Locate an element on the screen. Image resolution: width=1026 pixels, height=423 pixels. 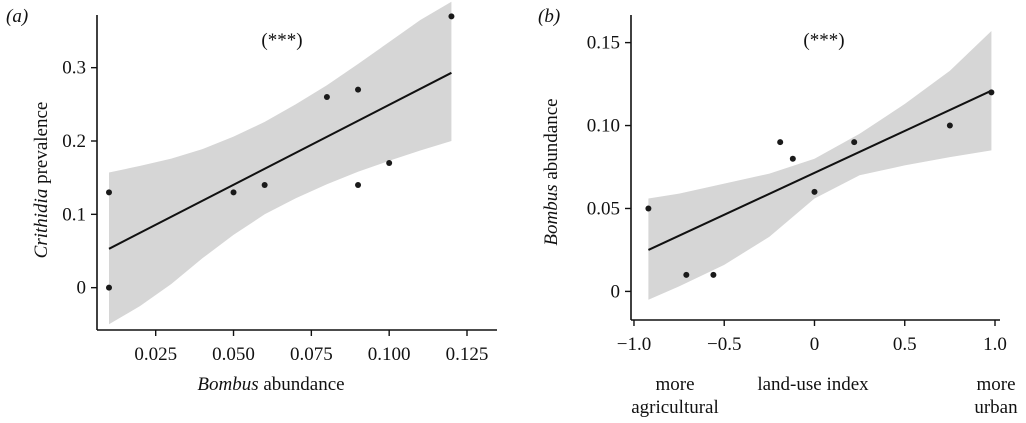
panel-a-y-tick-label: 0.2 is located at coordinates (74, 141).